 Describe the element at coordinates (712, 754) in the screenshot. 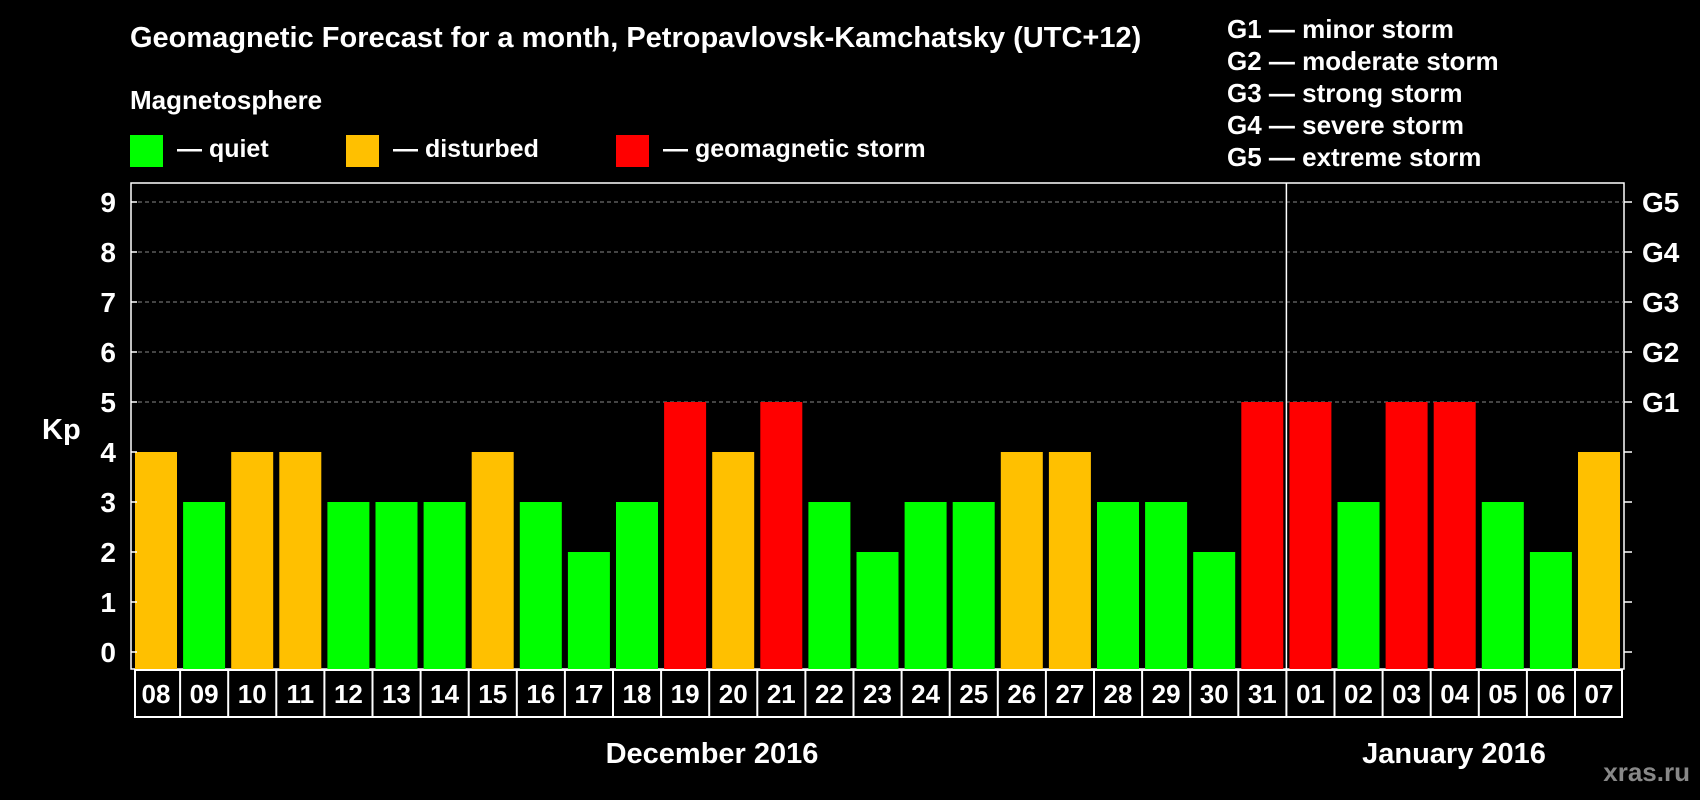

I see `month-label-december: December 2016` at that location.